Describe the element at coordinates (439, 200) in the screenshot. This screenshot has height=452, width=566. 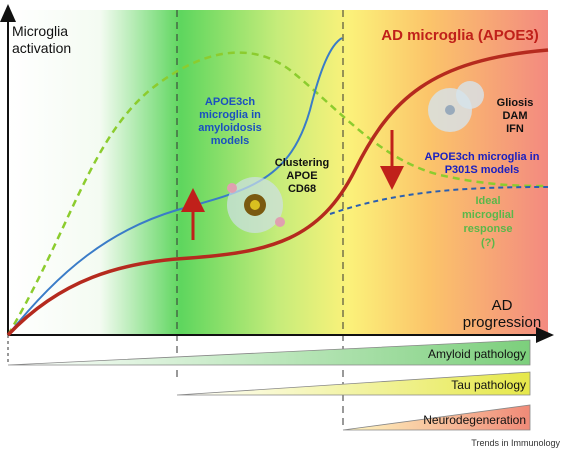
I see `p301s-curve` at that location.